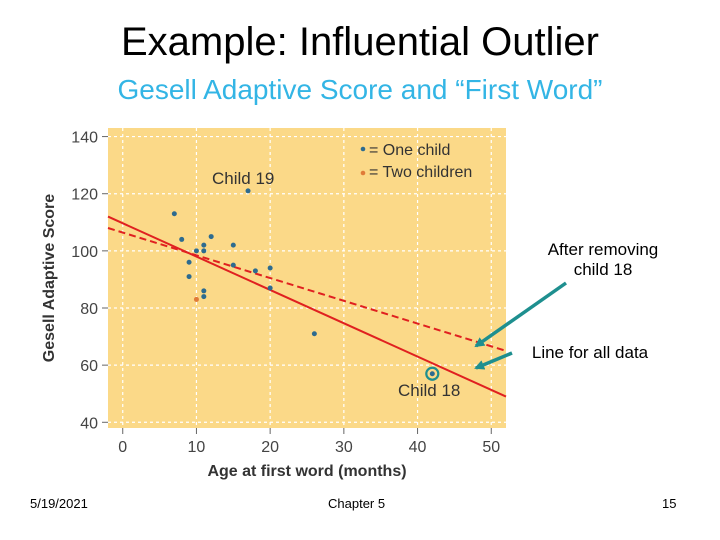  What do you see at coordinates (197, 447) in the screenshot?
I see `x-tick-label-10: 10` at bounding box center [197, 447].